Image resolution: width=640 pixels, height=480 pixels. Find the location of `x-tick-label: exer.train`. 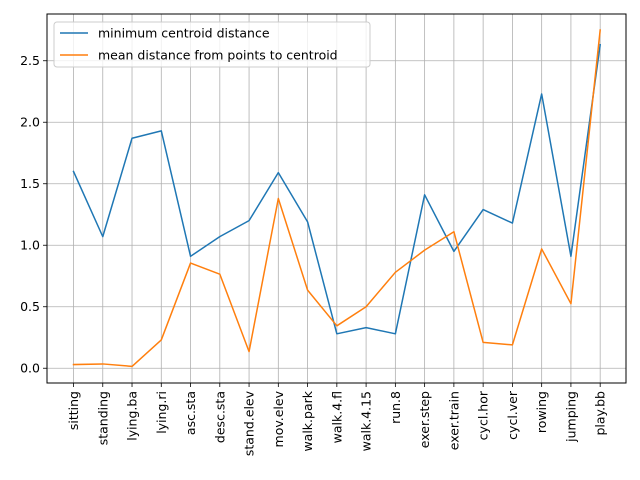

x-tick-label: exer.train is located at coordinates (453, 420).